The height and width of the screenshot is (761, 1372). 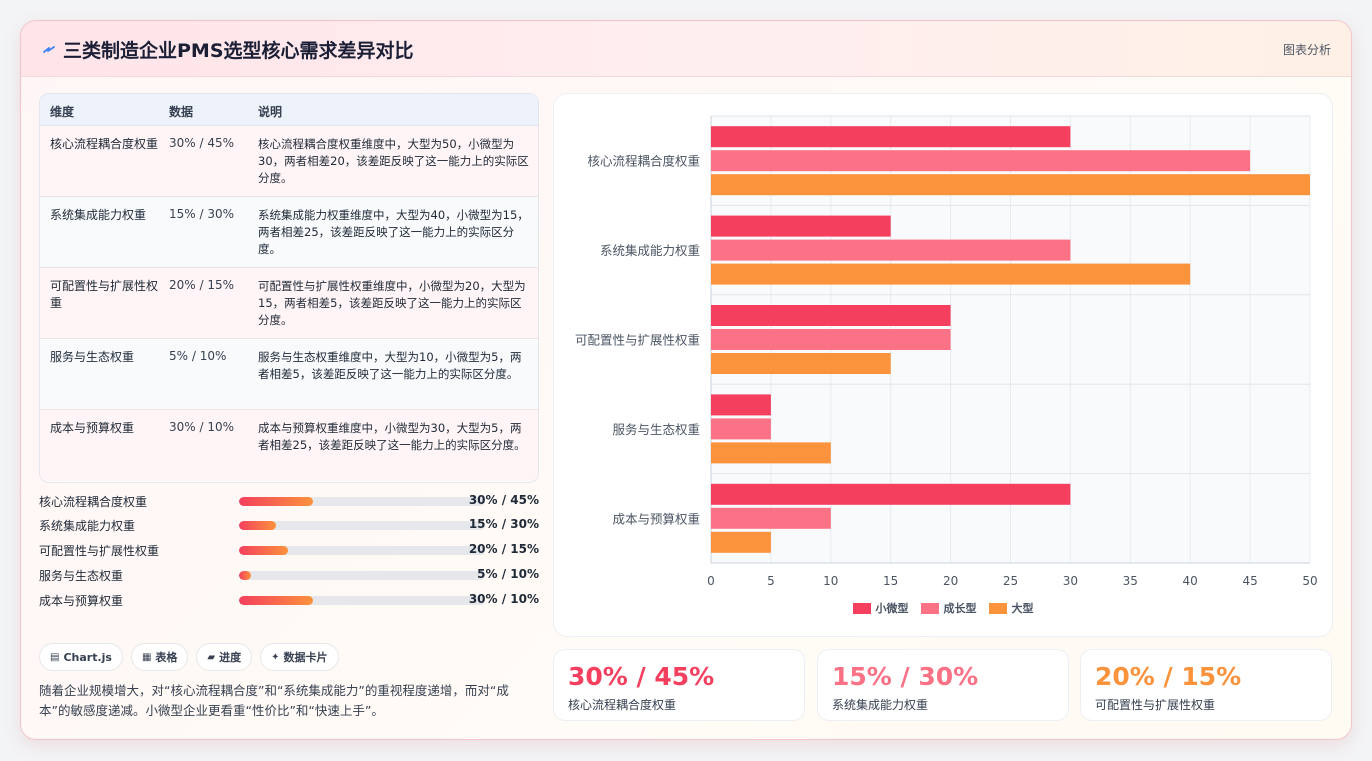 I want to click on chip-chartjs: ▤ Chart.js, so click(x=81, y=657).